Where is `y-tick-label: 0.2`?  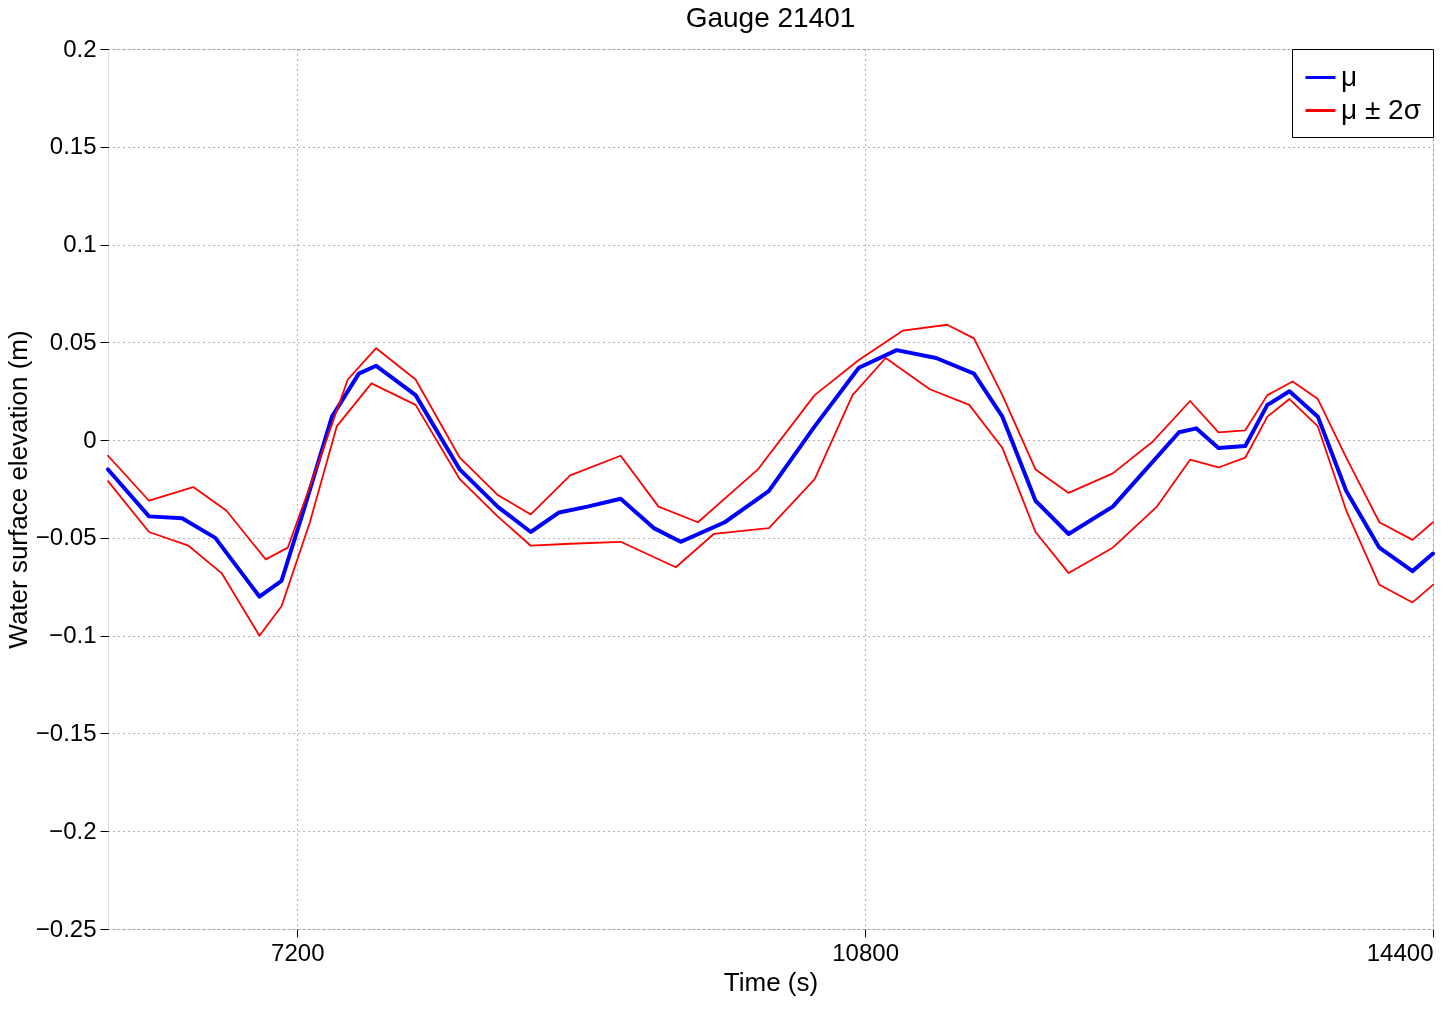
y-tick-label: 0.2 is located at coordinates (80, 48).